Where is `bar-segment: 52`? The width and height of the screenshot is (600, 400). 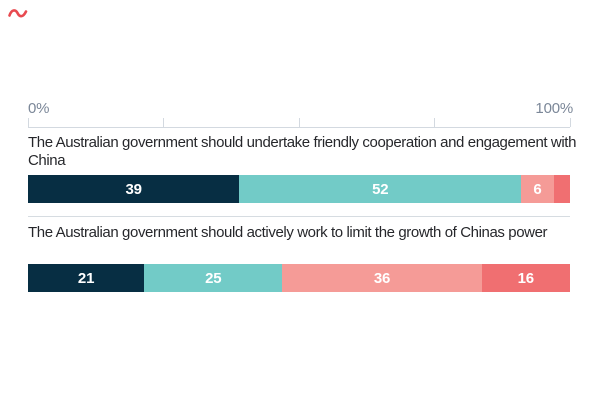 bar-segment: 52 is located at coordinates (380, 189).